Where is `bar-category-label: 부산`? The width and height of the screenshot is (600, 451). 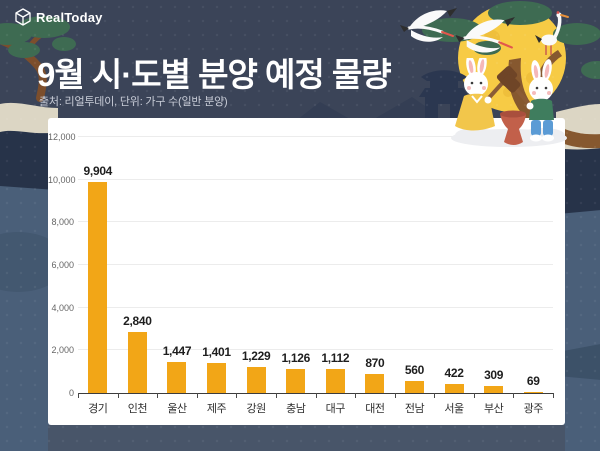
bar-category-label: 부산 is located at coordinates (494, 409).